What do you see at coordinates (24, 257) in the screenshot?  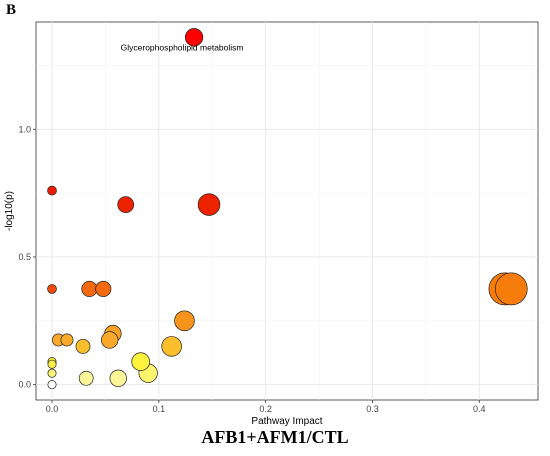 I see `y-tick-label: 0.5` at bounding box center [24, 257].